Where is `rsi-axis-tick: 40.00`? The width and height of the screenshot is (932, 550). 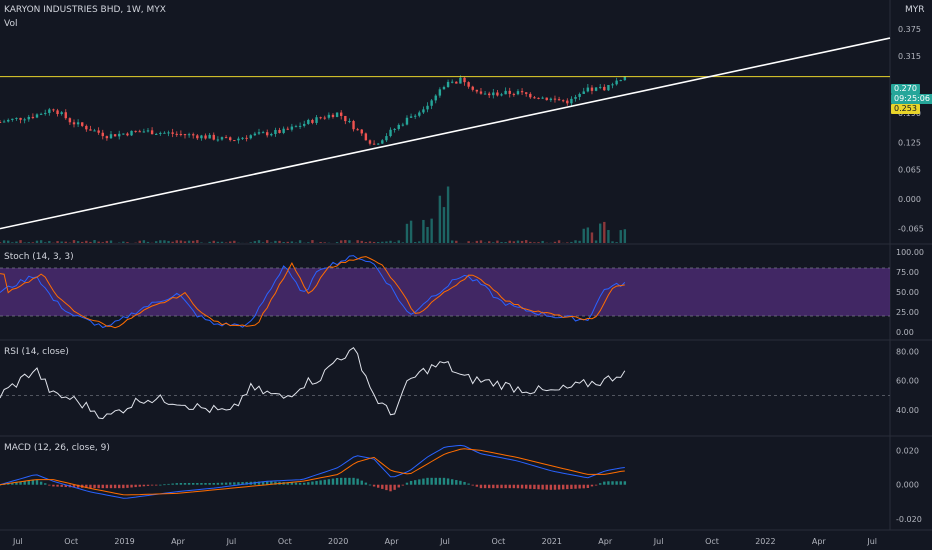 rsi-axis-tick: 40.00 is located at coordinates (907, 410).